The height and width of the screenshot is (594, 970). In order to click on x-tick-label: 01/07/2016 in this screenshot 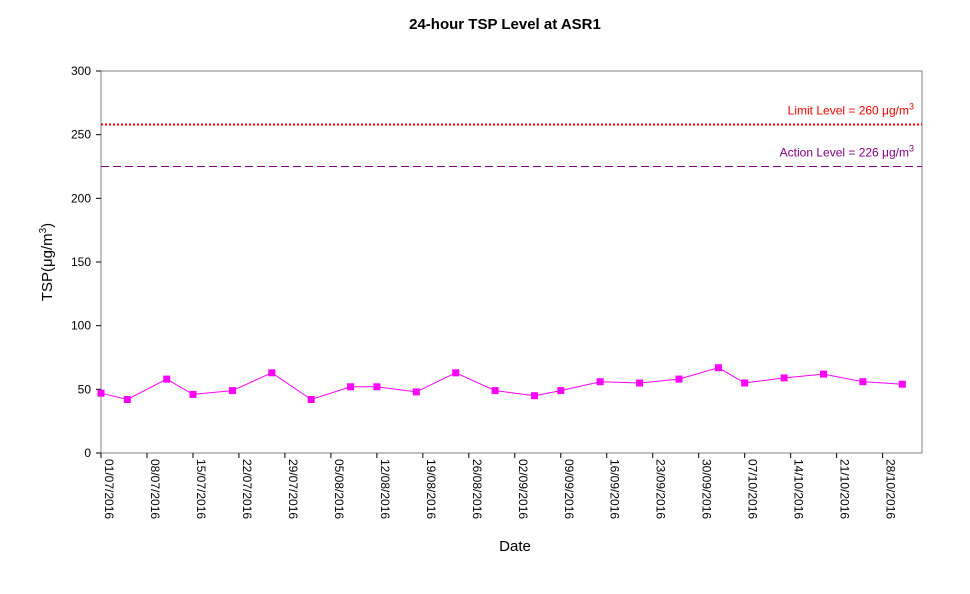, I will do `click(109, 489)`.